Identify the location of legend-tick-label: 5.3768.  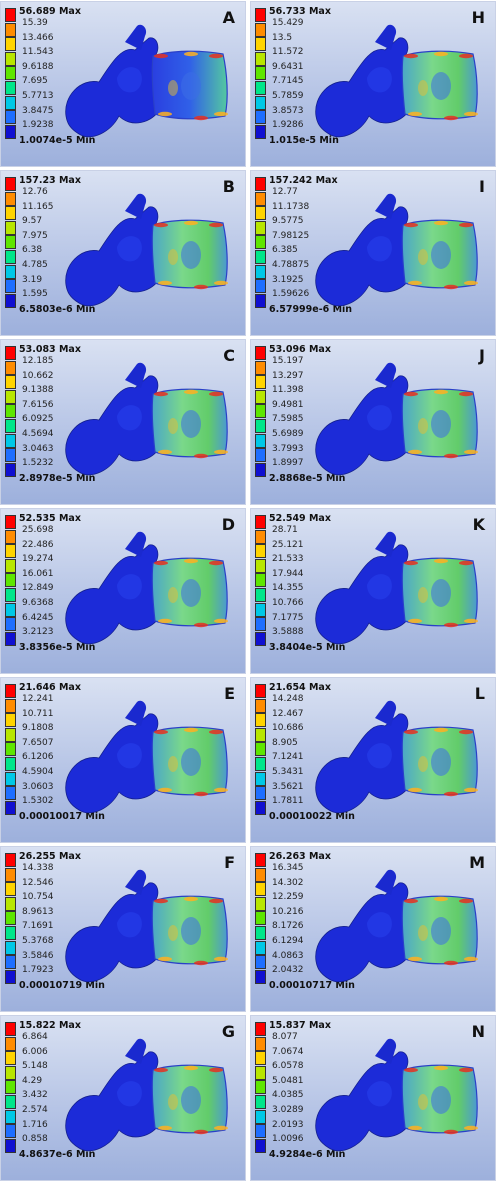
(38, 941).